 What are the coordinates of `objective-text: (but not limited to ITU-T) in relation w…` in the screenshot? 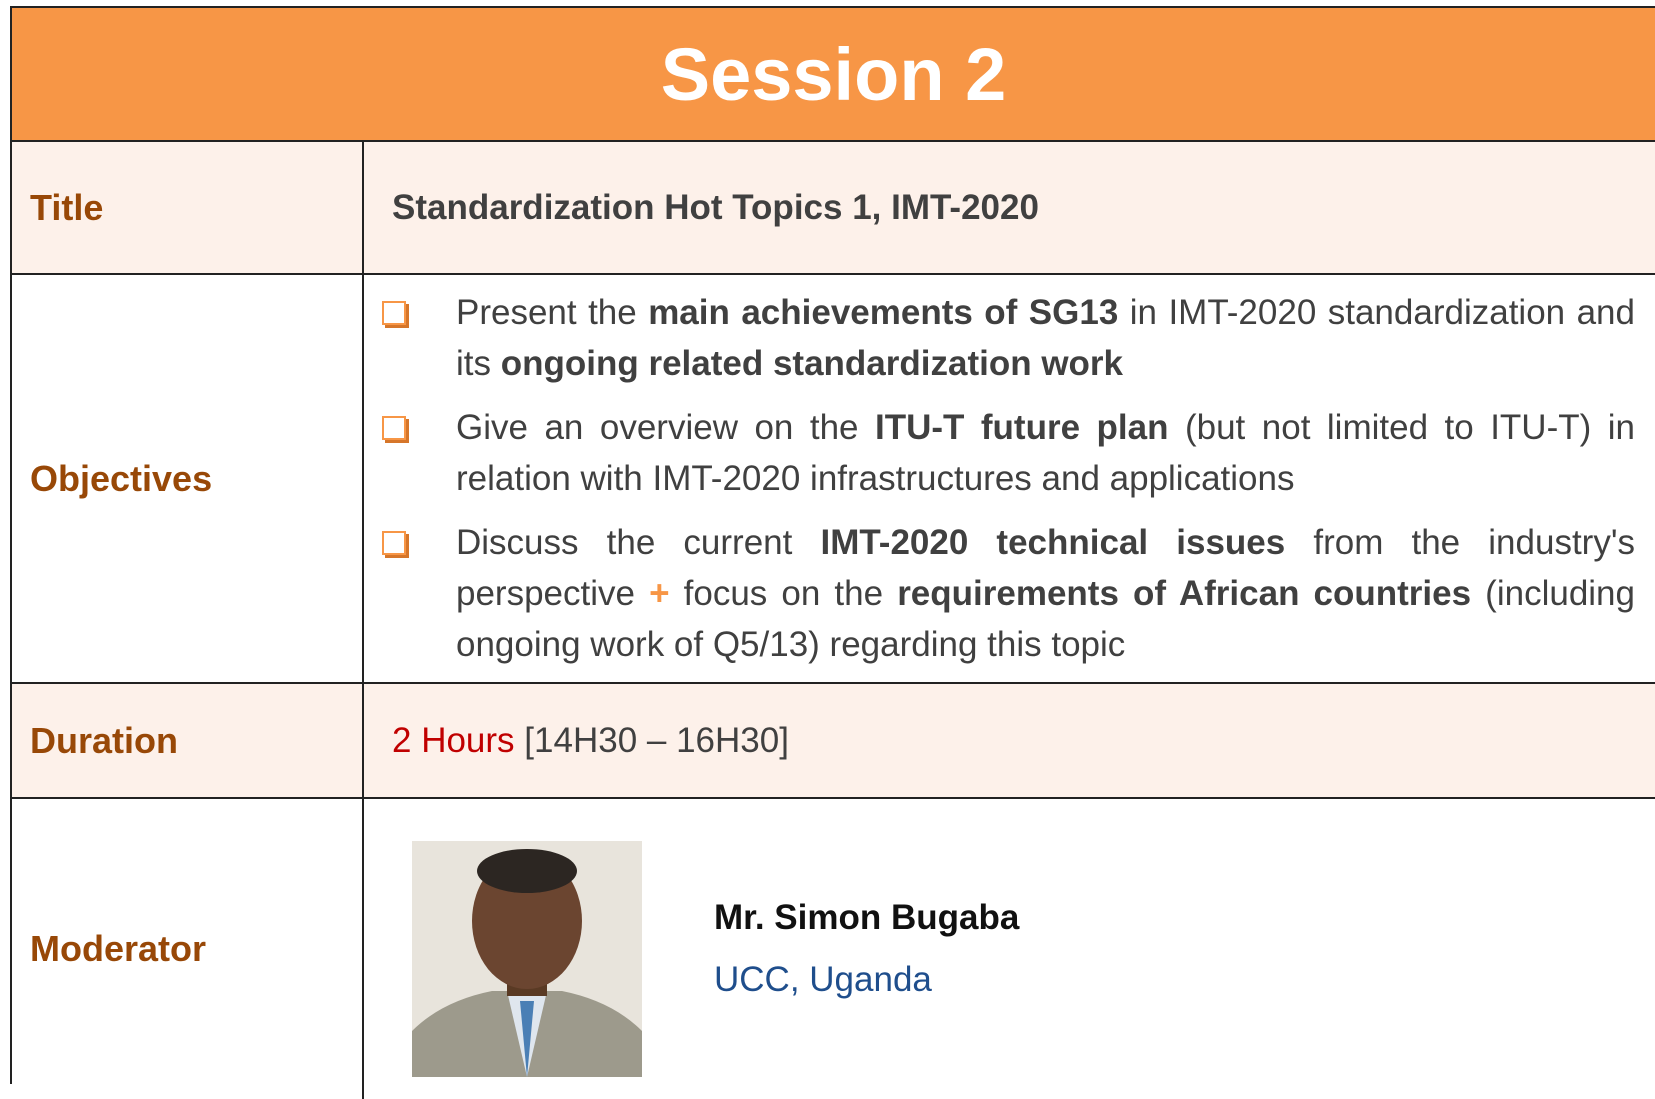 It's located at (1045, 453).